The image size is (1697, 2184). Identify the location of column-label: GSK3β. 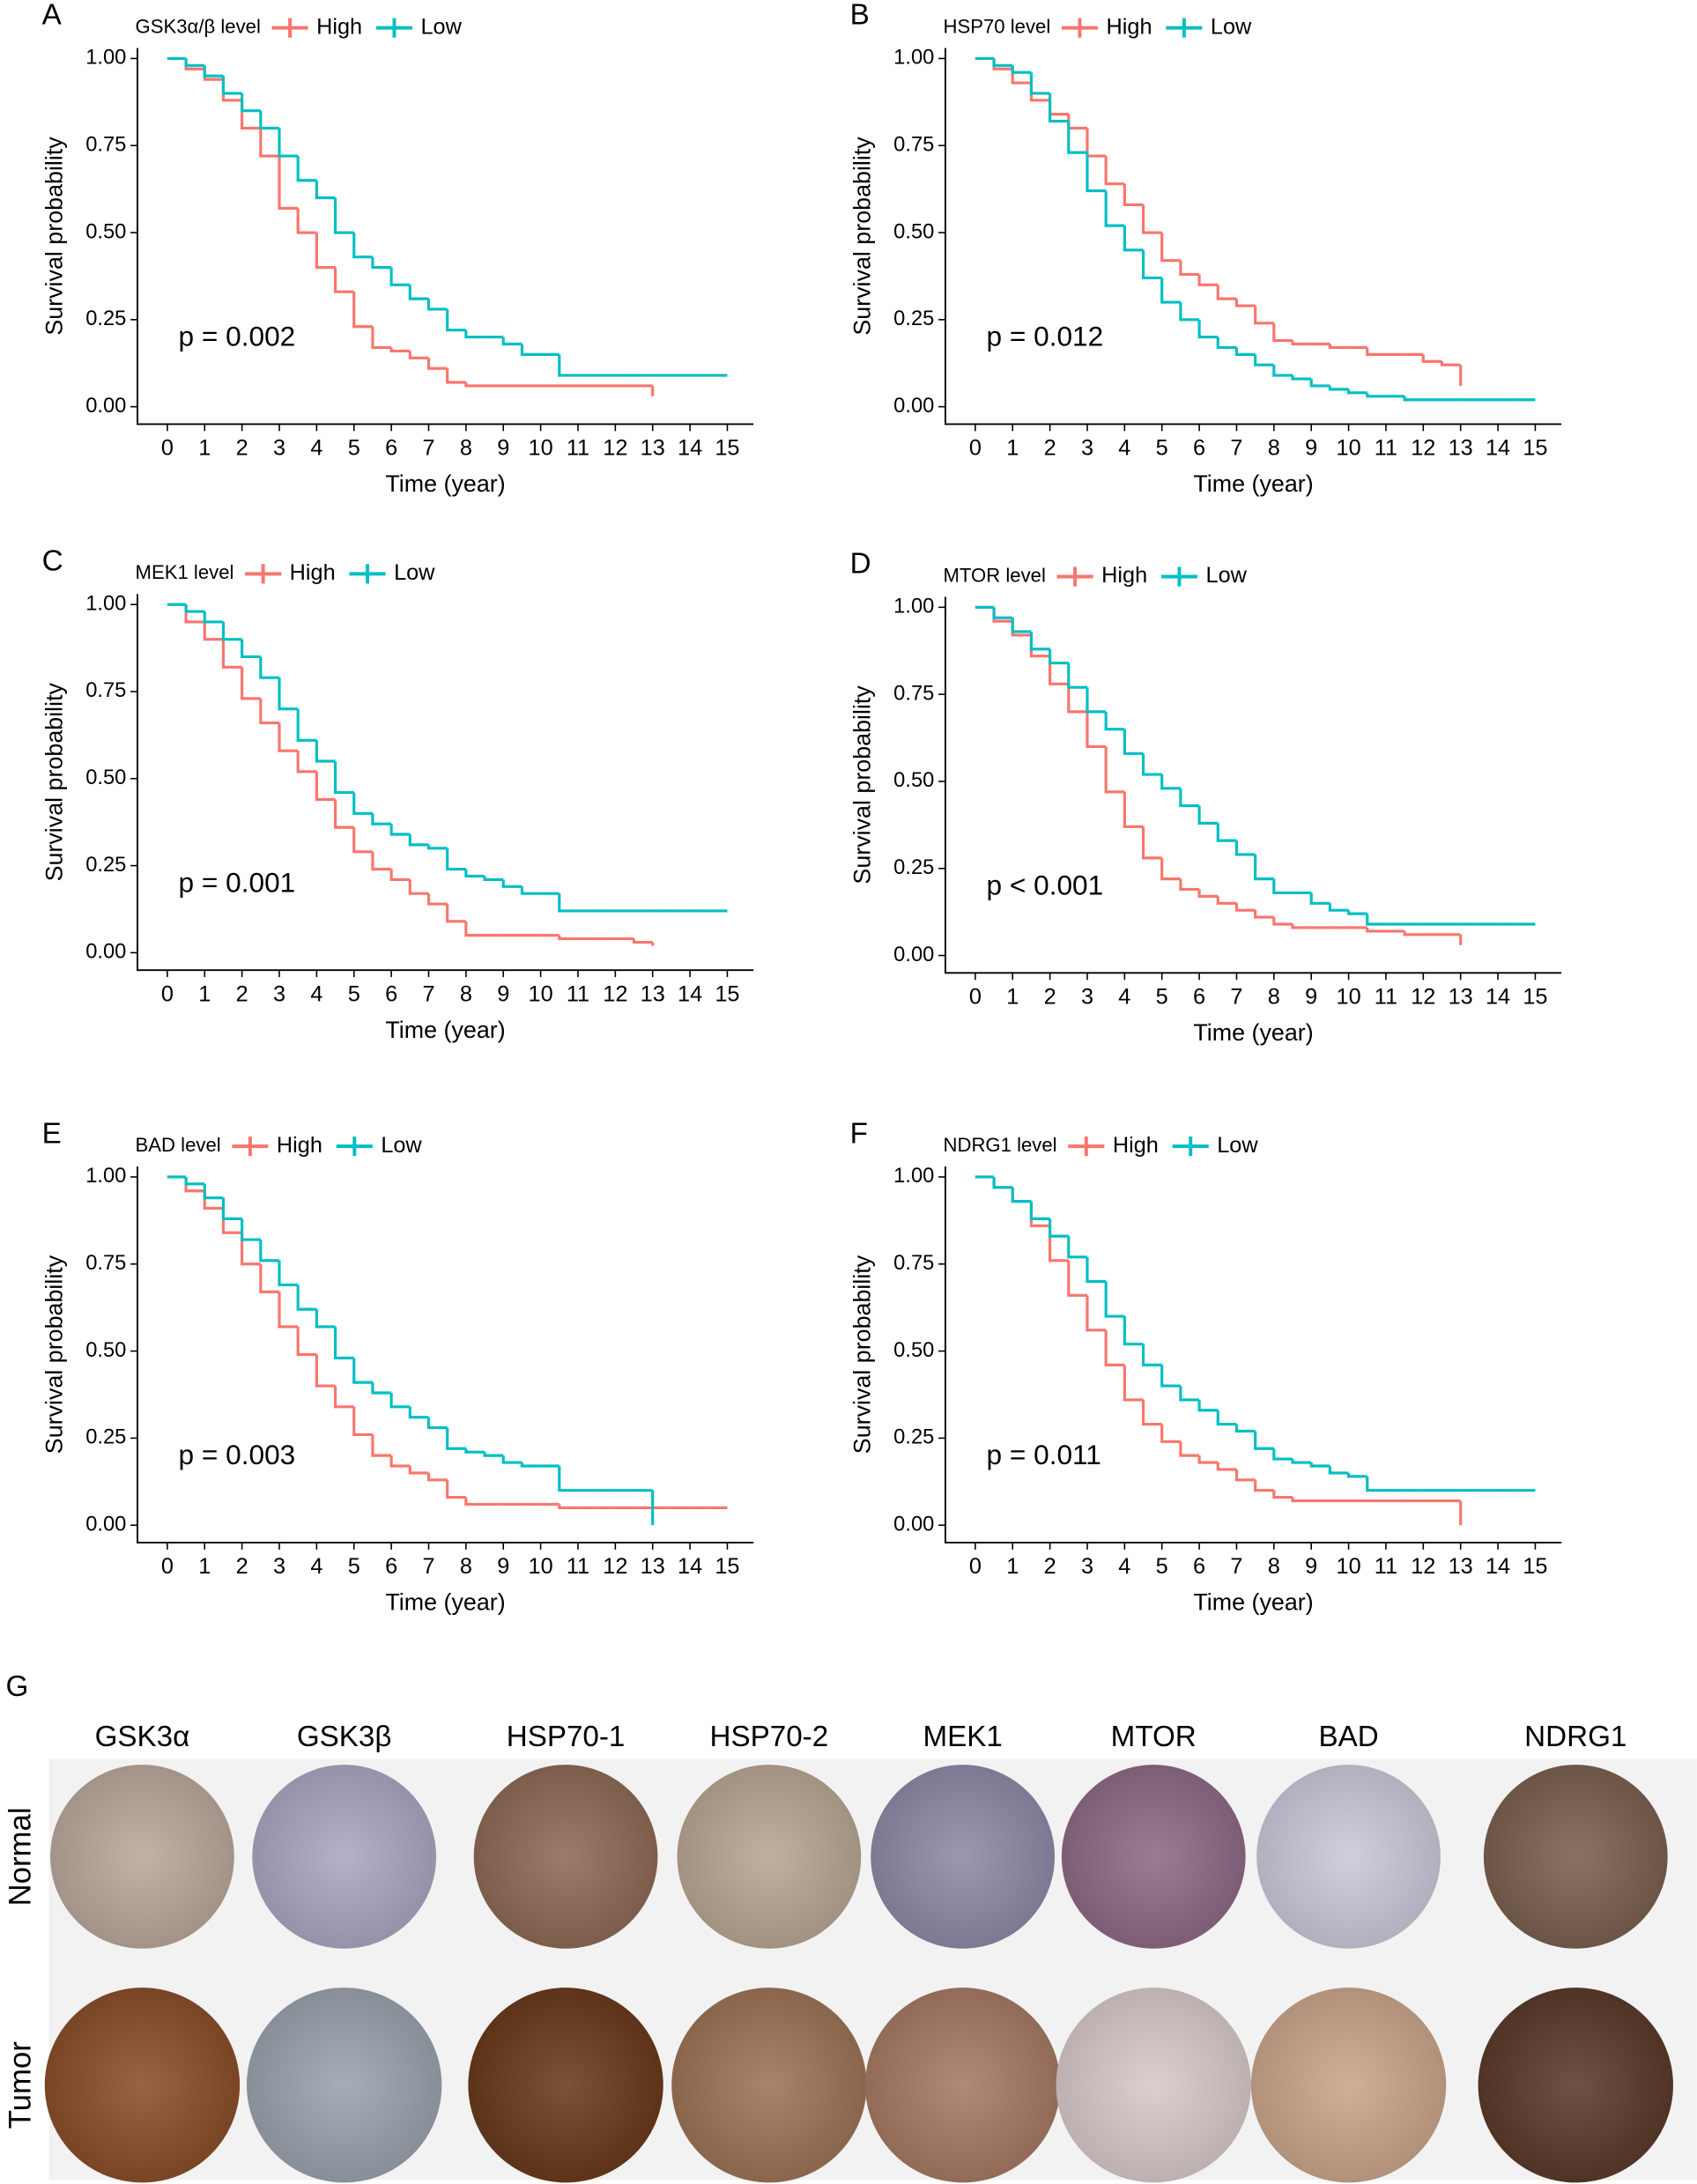
(344, 1737).